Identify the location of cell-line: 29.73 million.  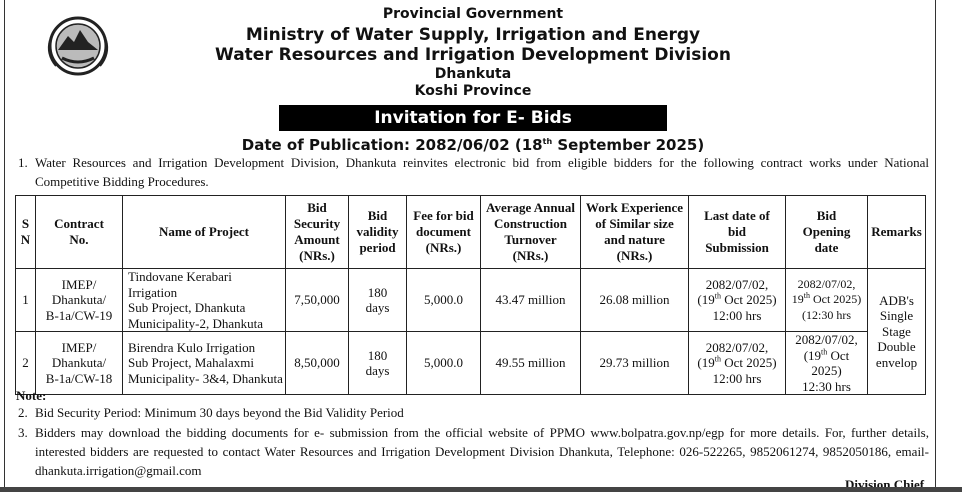
(634, 363).